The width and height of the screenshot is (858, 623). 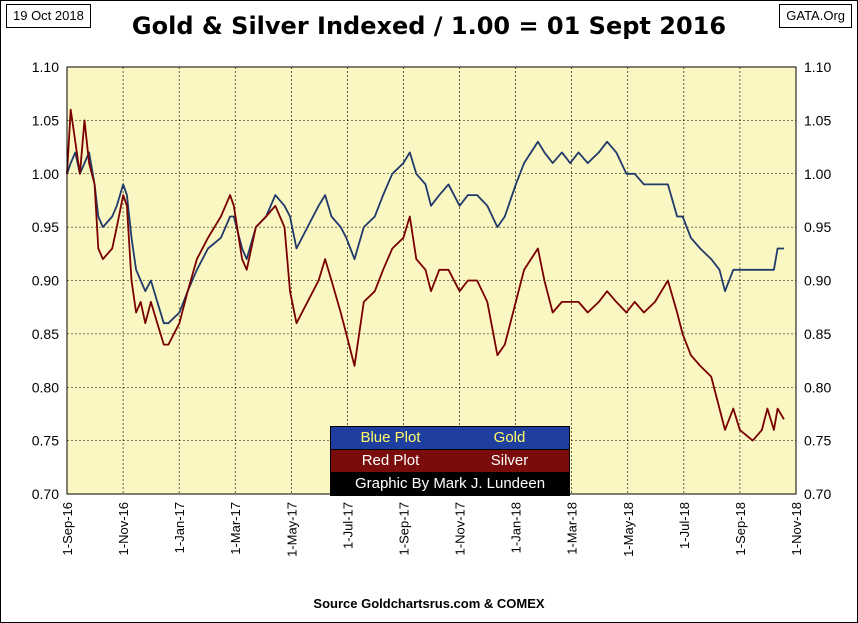 What do you see at coordinates (45, 120) in the screenshot?
I see `y-tick-label-left: 1.05` at bounding box center [45, 120].